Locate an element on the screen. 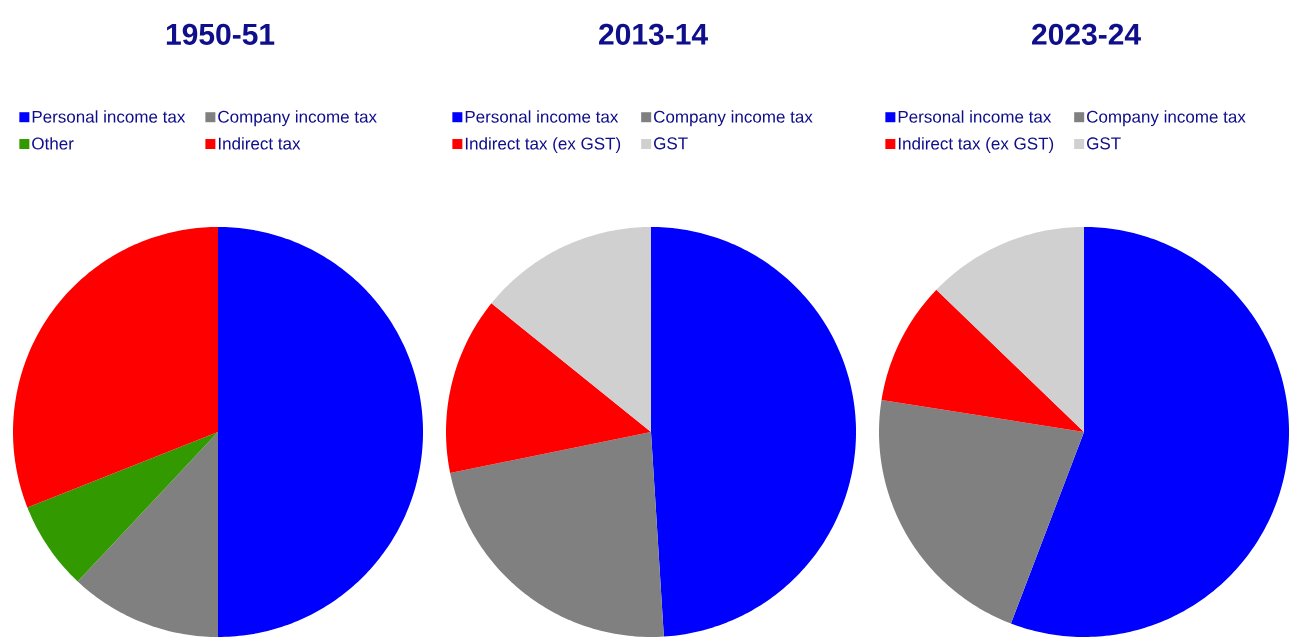  chart-title: 2013-14 is located at coordinates (653, 34).